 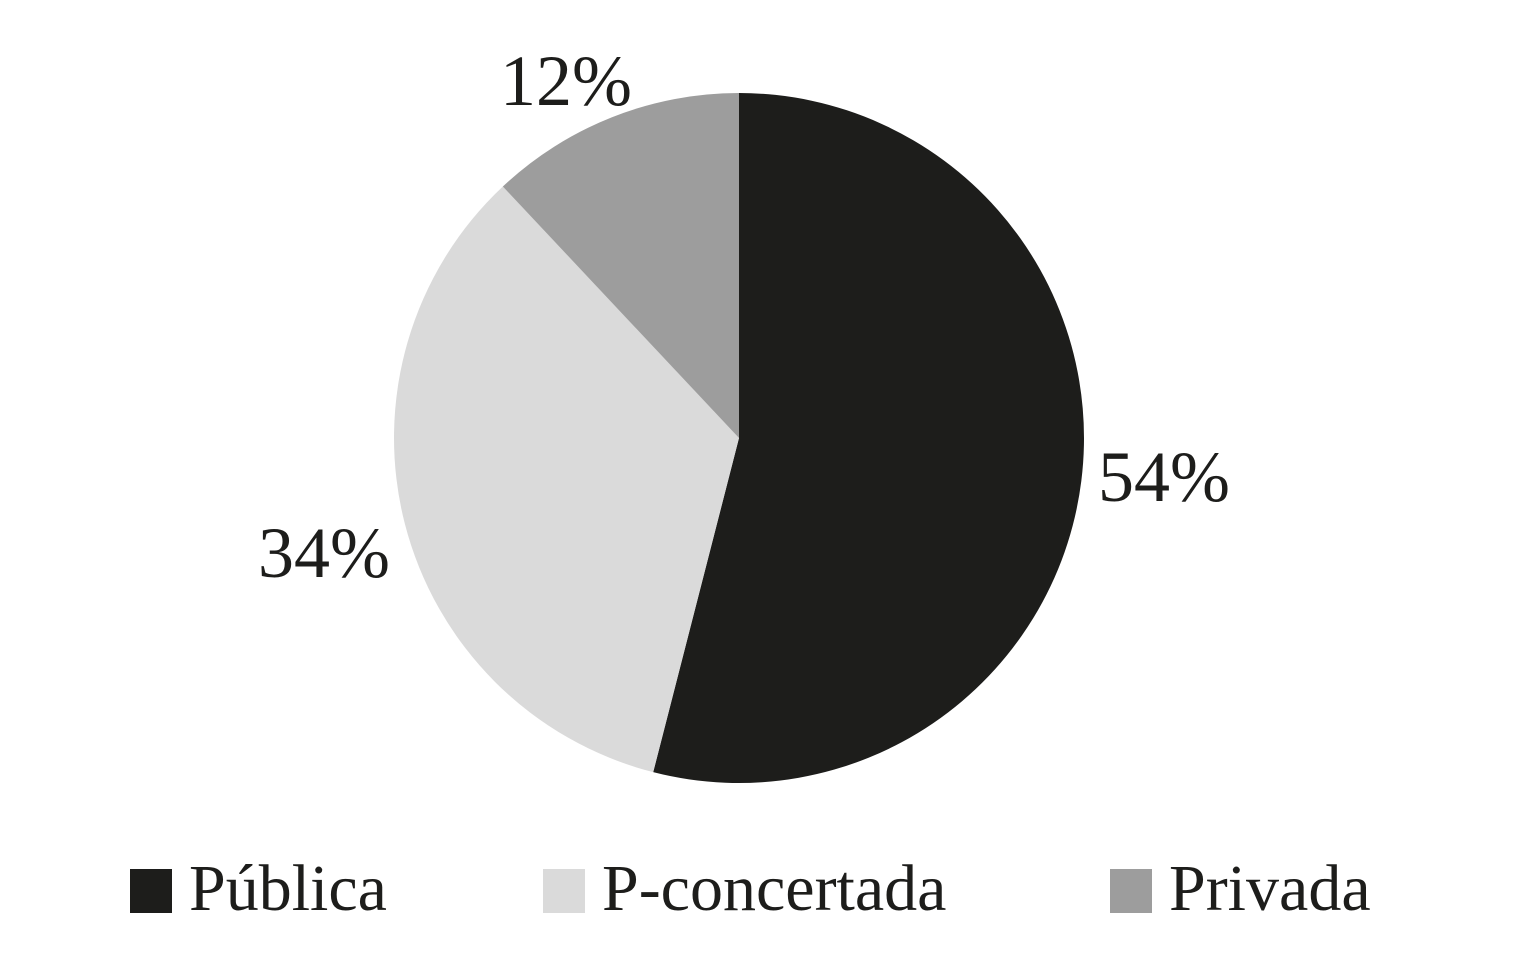 I want to click on pie-slice-privada, so click(x=620, y=265).